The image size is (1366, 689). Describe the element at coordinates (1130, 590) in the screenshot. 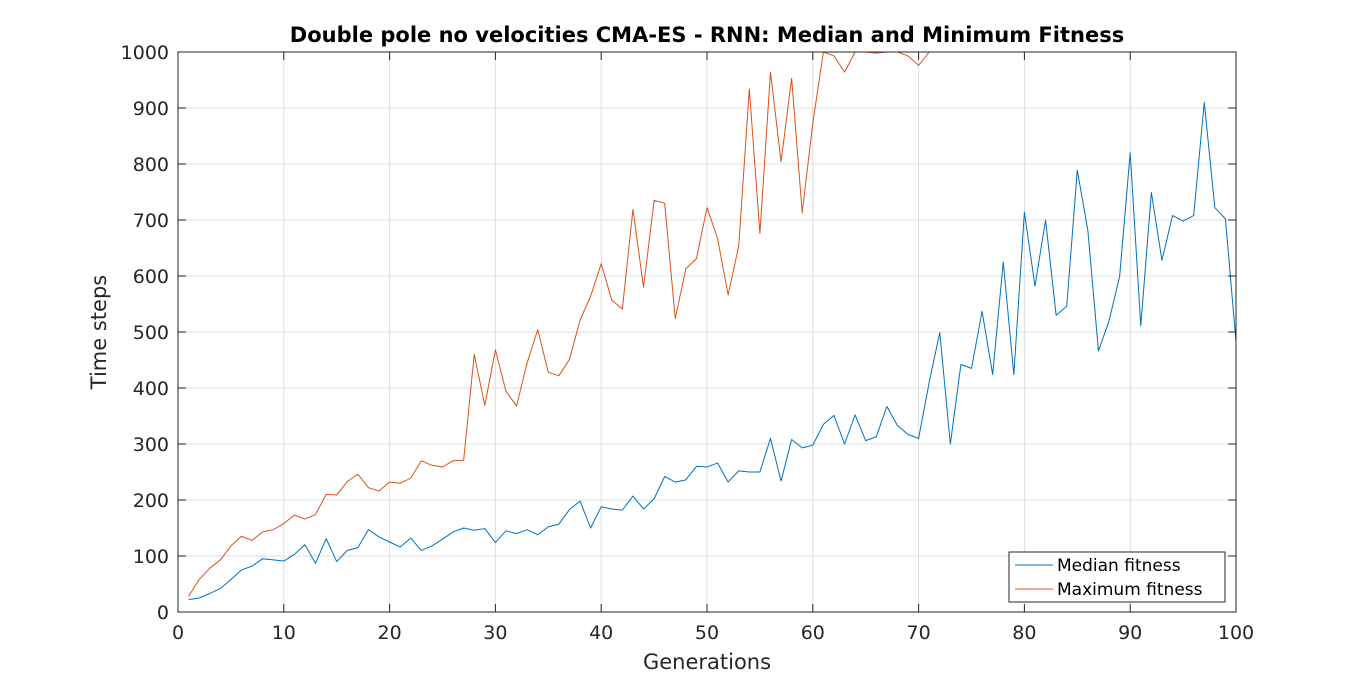

I see `legend-label-maximum-fitness: Maximum fitness` at that location.